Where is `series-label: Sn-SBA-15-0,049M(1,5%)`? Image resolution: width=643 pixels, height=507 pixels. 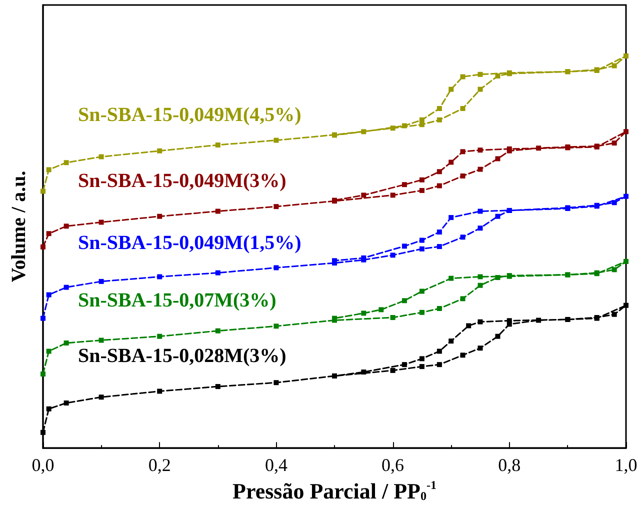
series-label: Sn-SBA-15-0,049M(1,5%) is located at coordinates (190, 243).